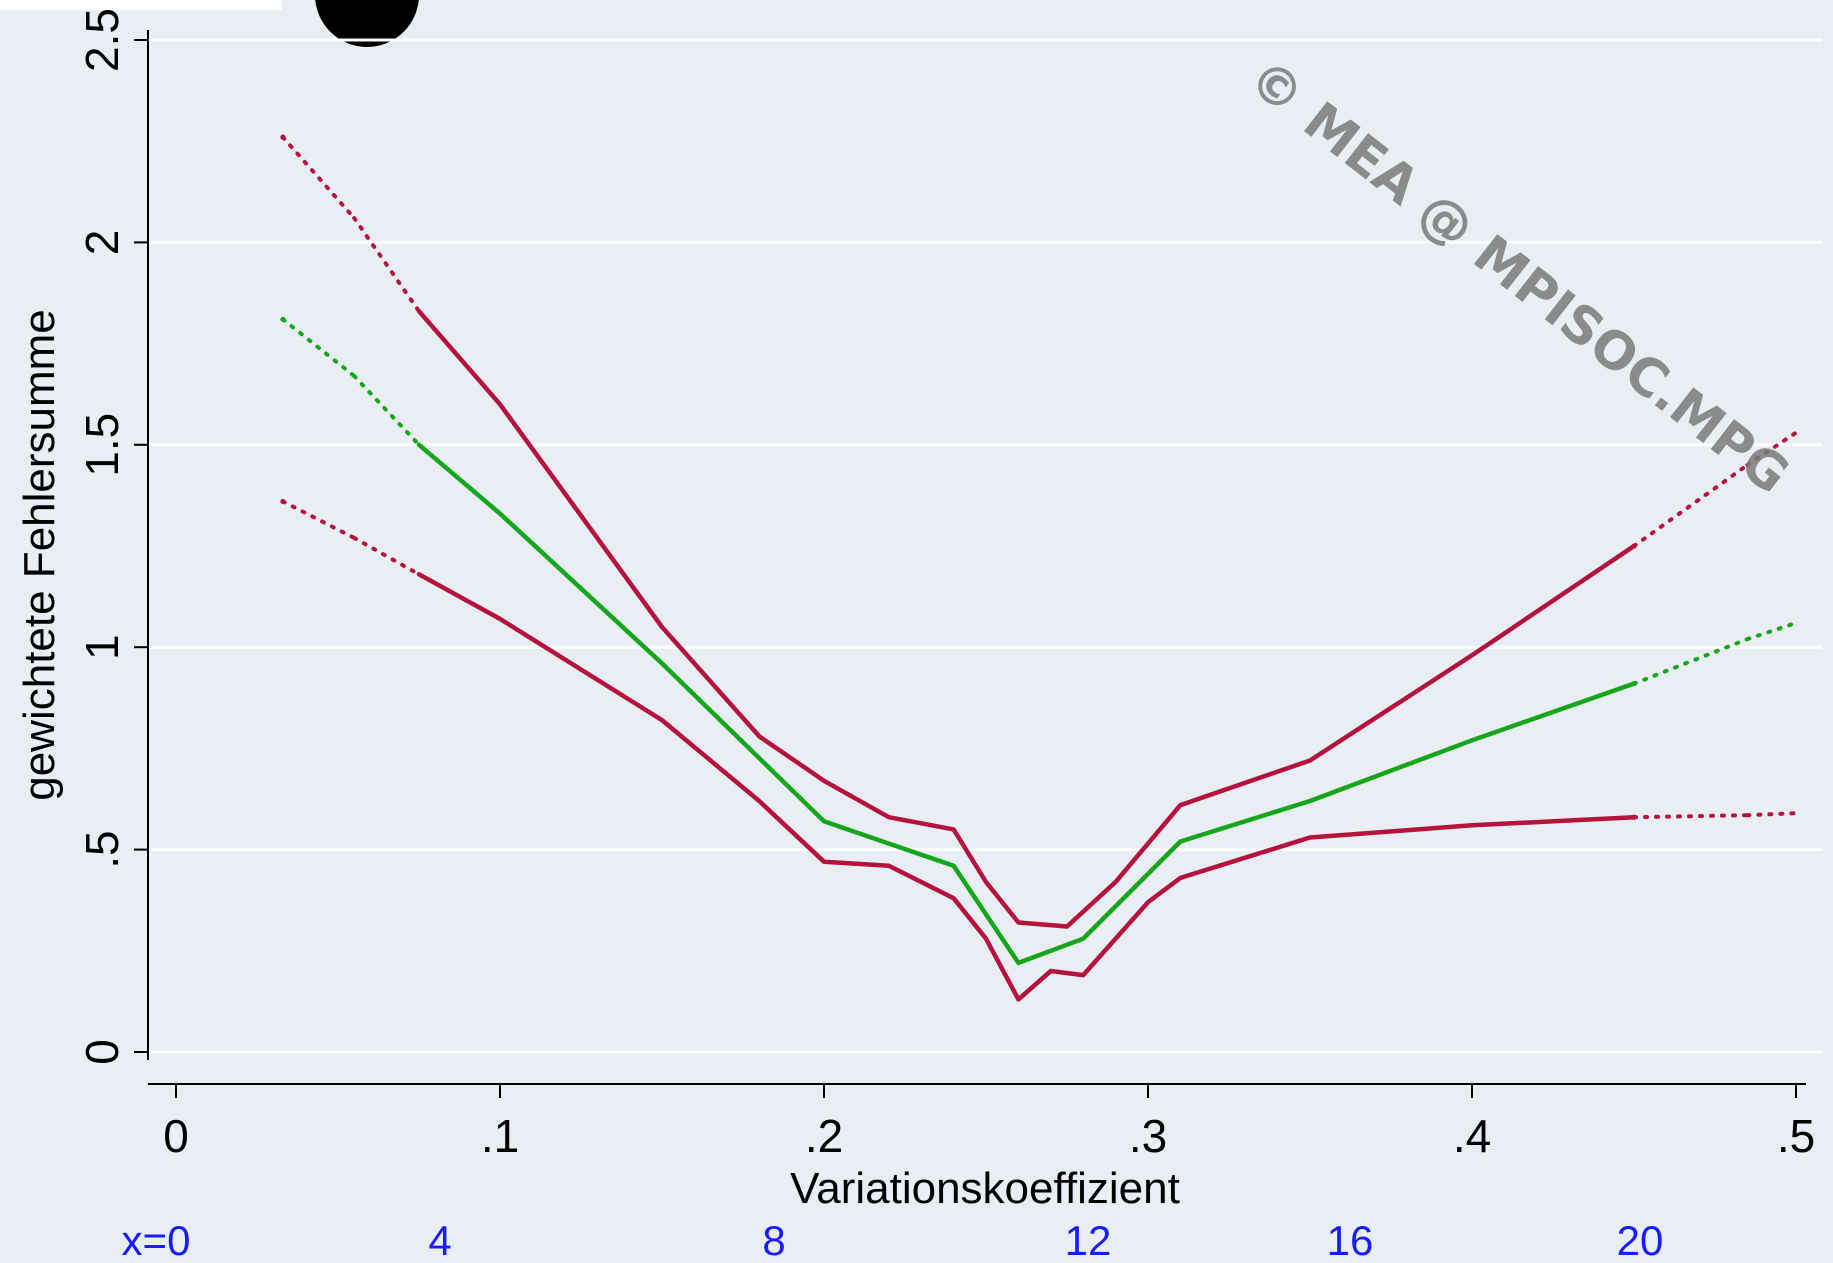 The width and height of the screenshot is (1833, 1263). I want to click on bottom-label-0: x=0, so click(156, 1240).